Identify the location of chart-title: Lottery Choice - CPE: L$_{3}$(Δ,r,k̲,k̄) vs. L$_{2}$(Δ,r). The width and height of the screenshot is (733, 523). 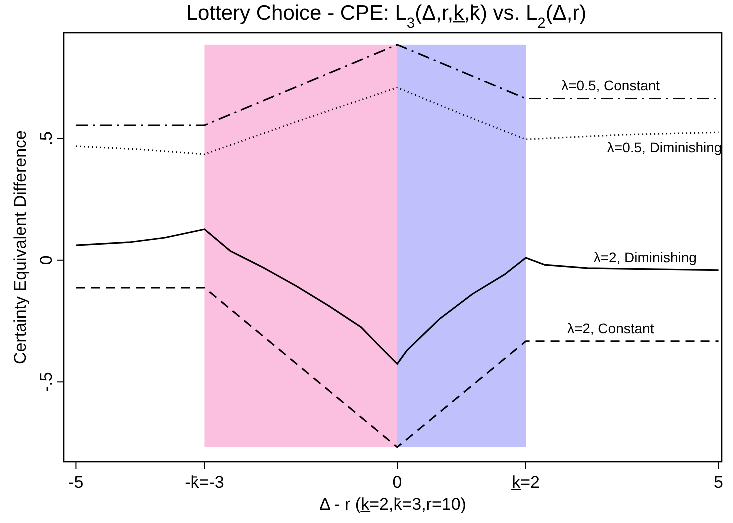
(386, 17).